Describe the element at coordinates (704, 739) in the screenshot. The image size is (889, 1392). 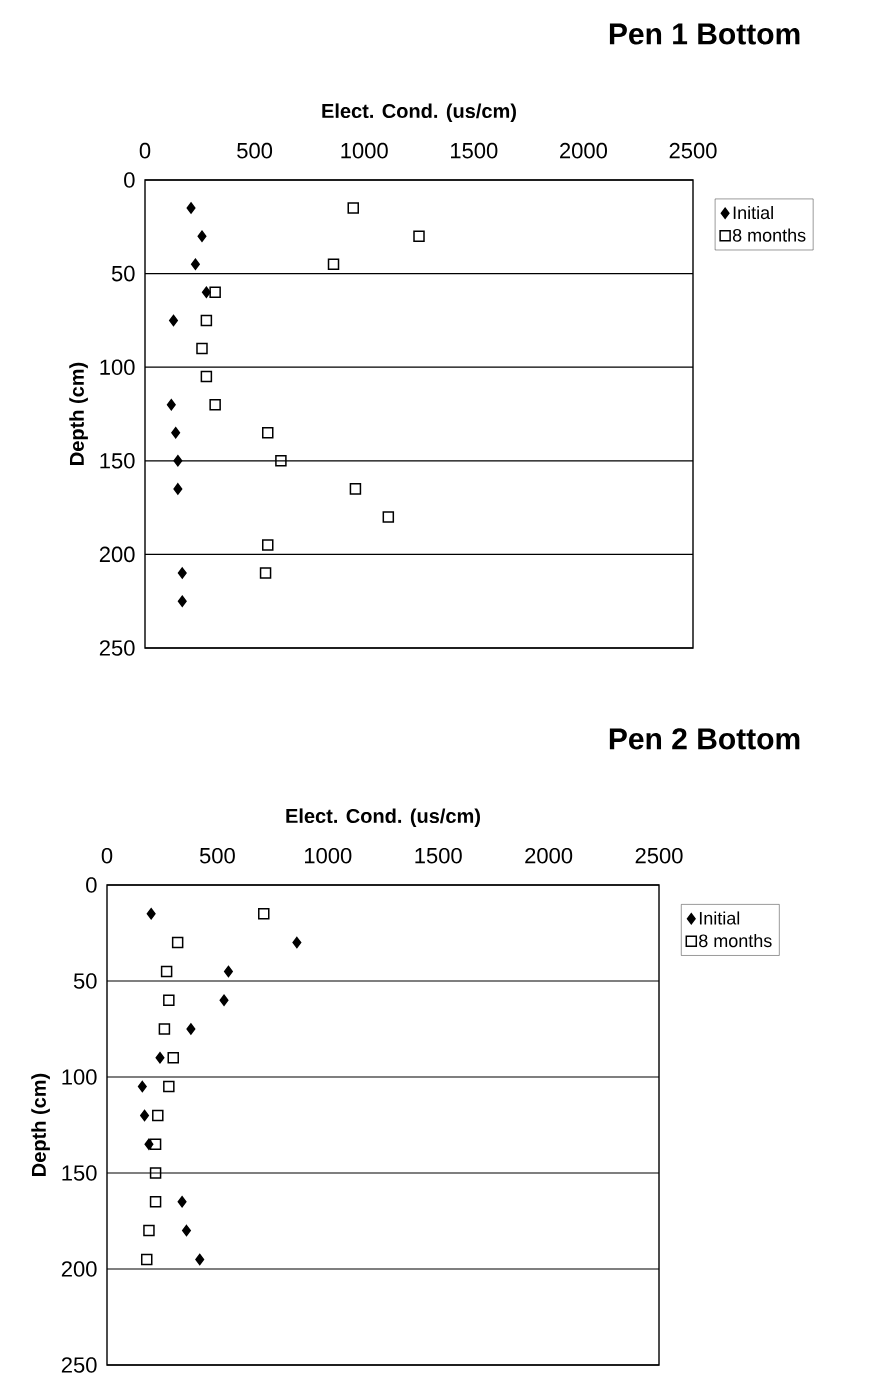
I see `chart-title: Pen 2 Bottom` at that location.